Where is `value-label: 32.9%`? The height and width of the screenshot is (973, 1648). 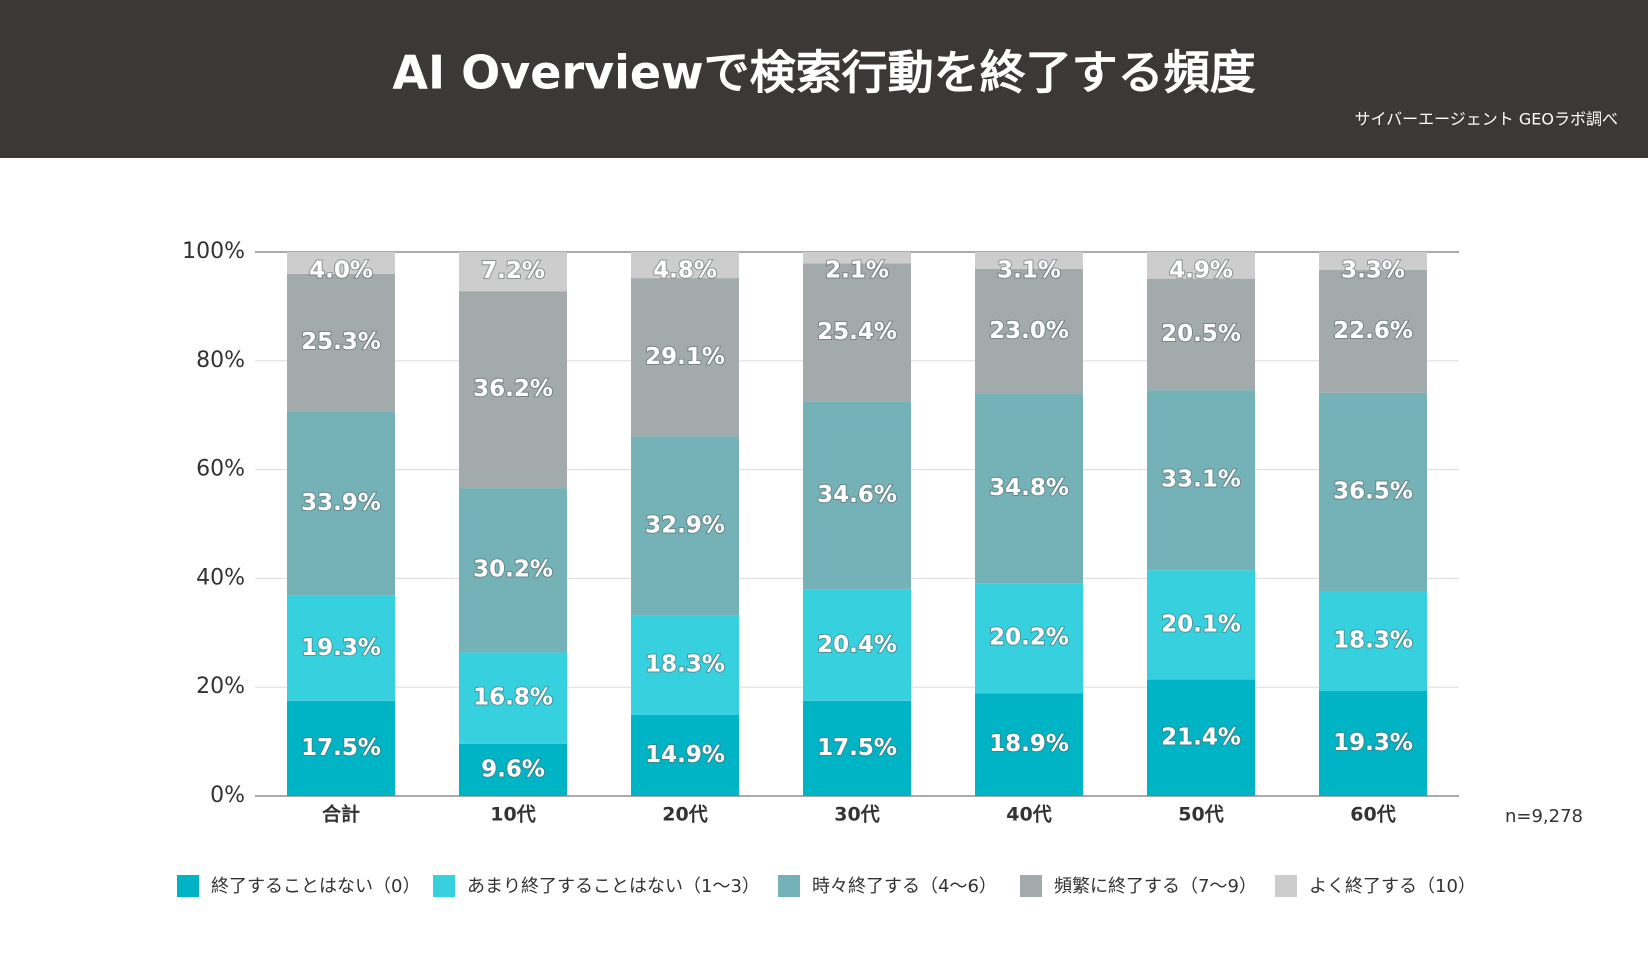 value-label: 32.9% is located at coordinates (685, 525).